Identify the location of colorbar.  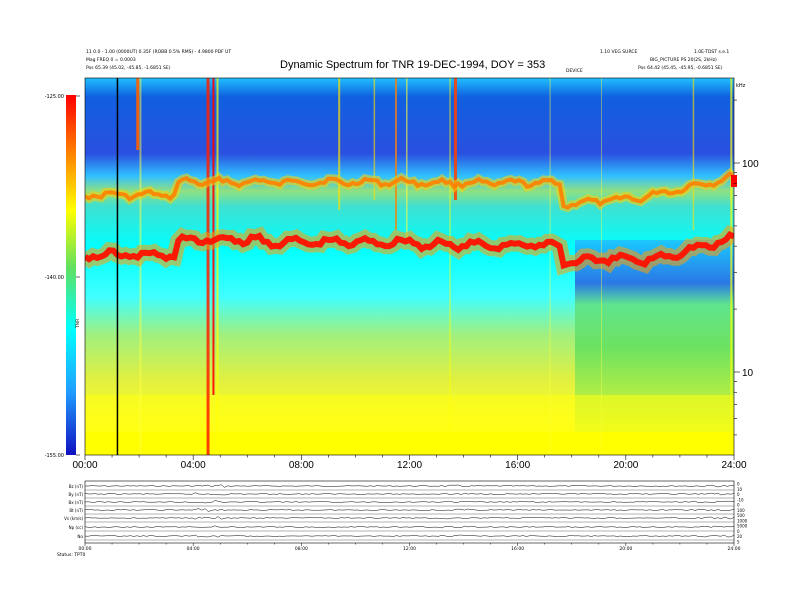
(71, 275).